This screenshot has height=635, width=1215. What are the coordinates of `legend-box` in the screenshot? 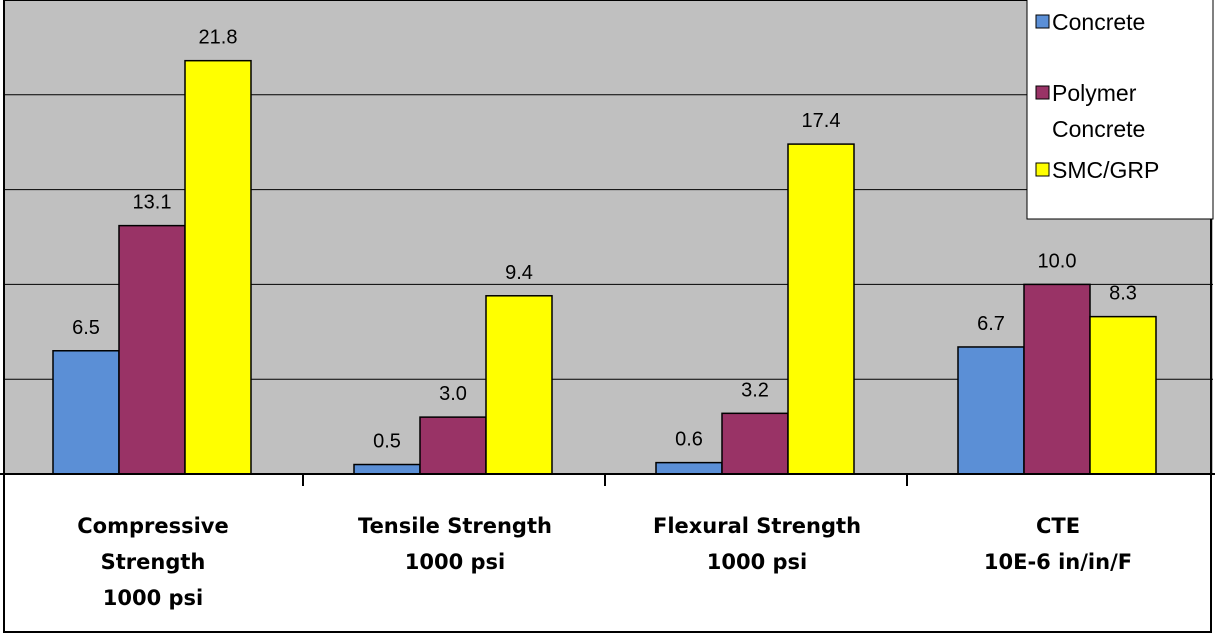 It's located at (1120, 110).